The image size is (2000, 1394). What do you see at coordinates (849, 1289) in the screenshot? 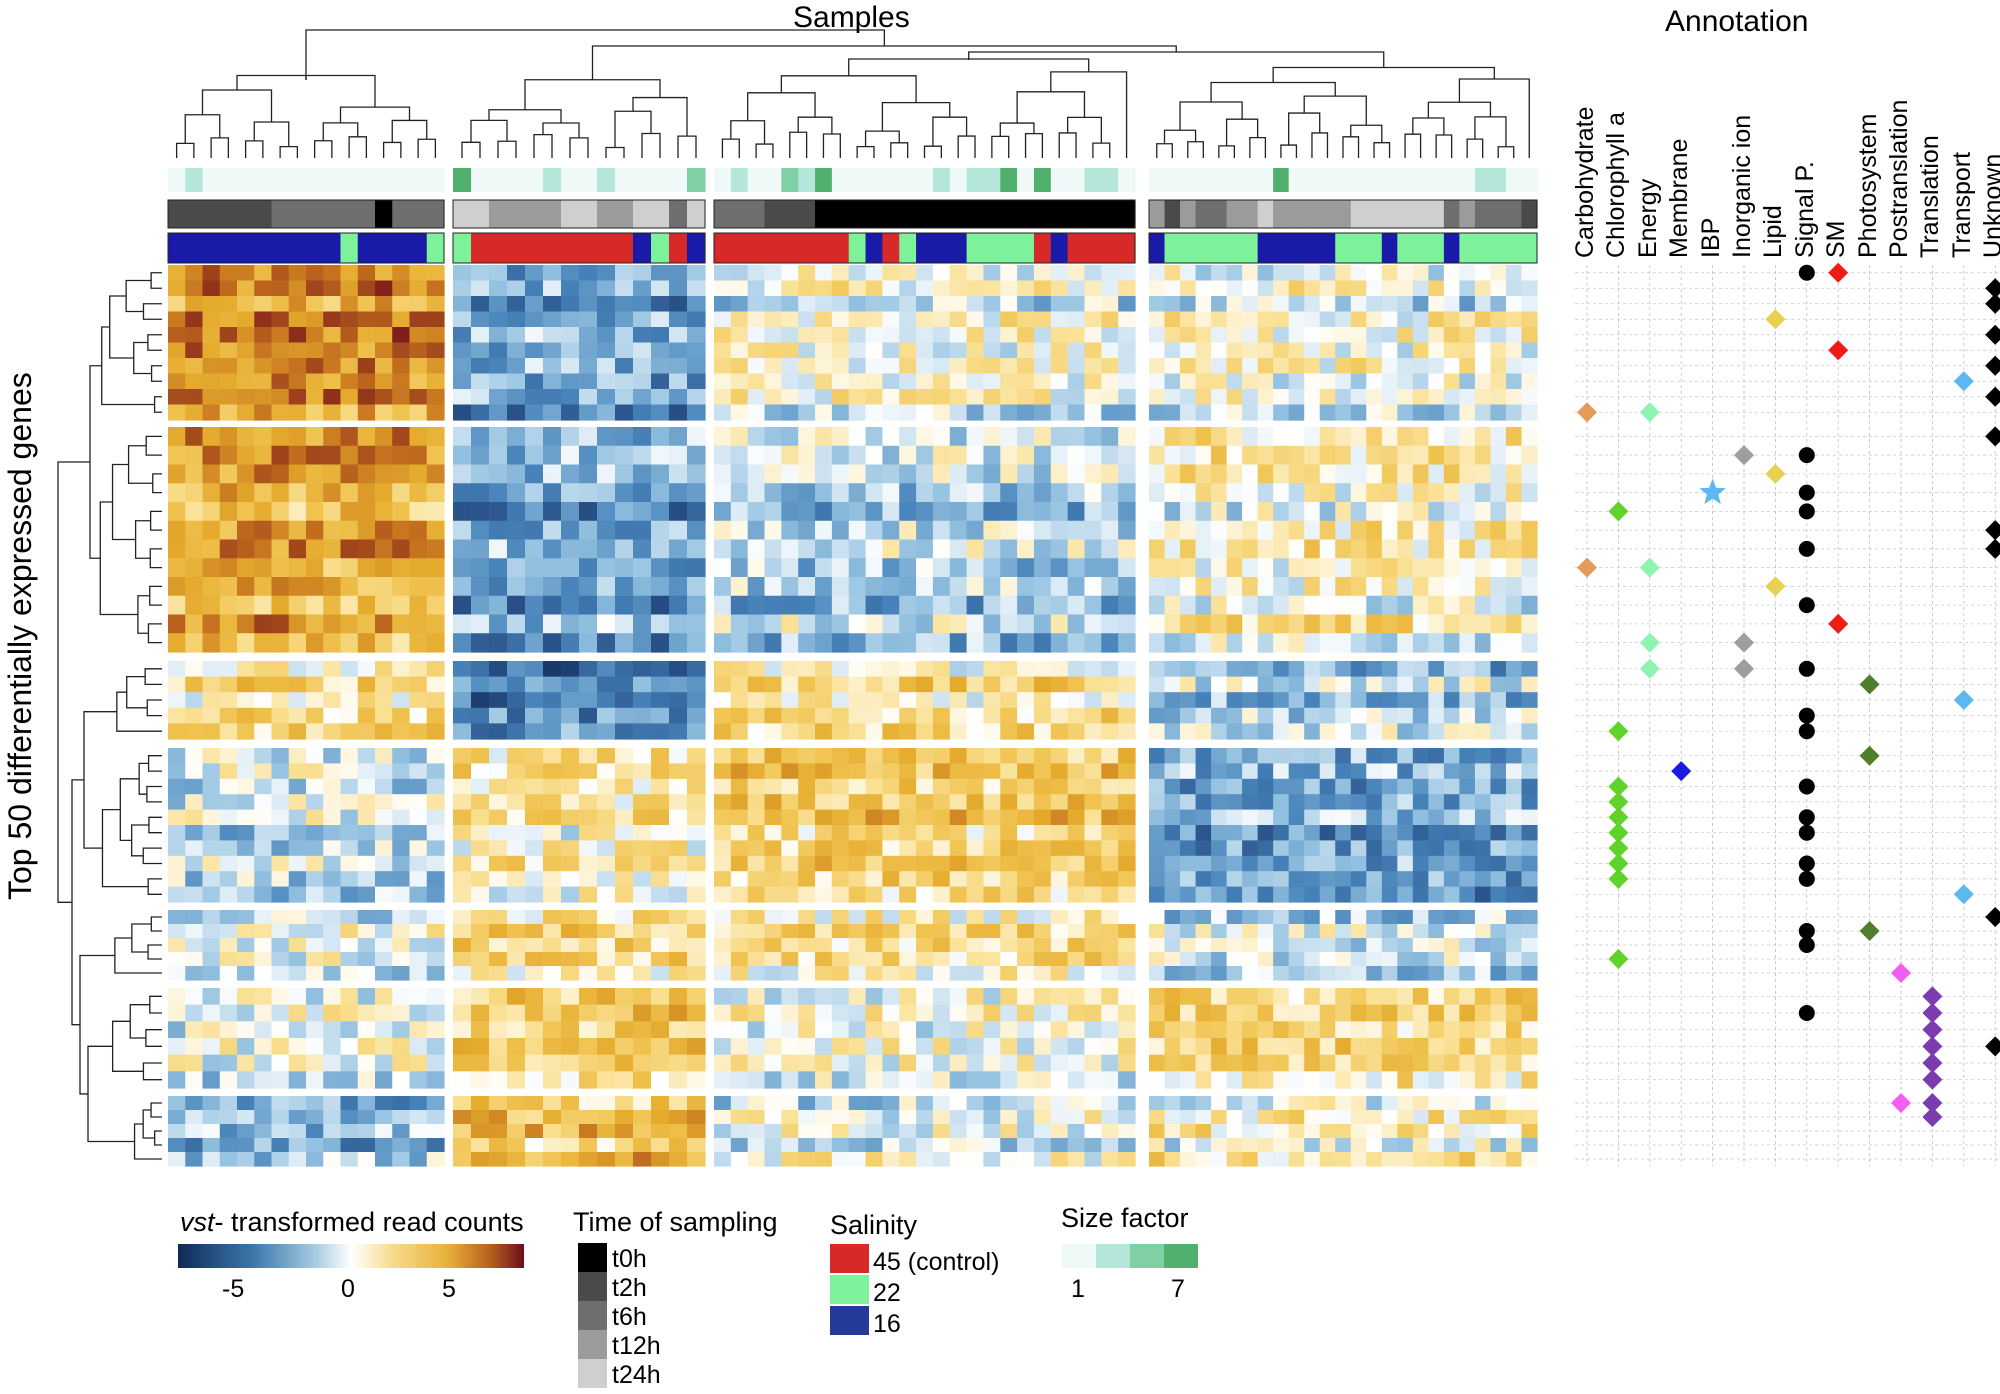
I see `salinity-legend-swatch` at bounding box center [849, 1289].